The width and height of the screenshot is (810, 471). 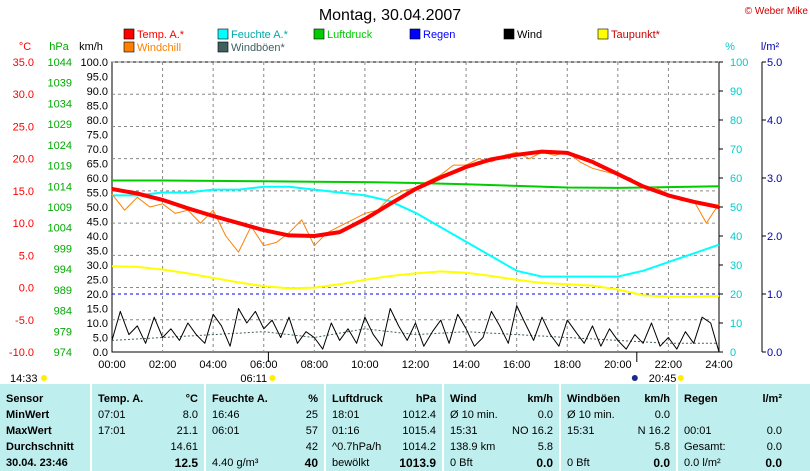 I want to click on cell-label: 138.9 km, so click(x=473, y=447).